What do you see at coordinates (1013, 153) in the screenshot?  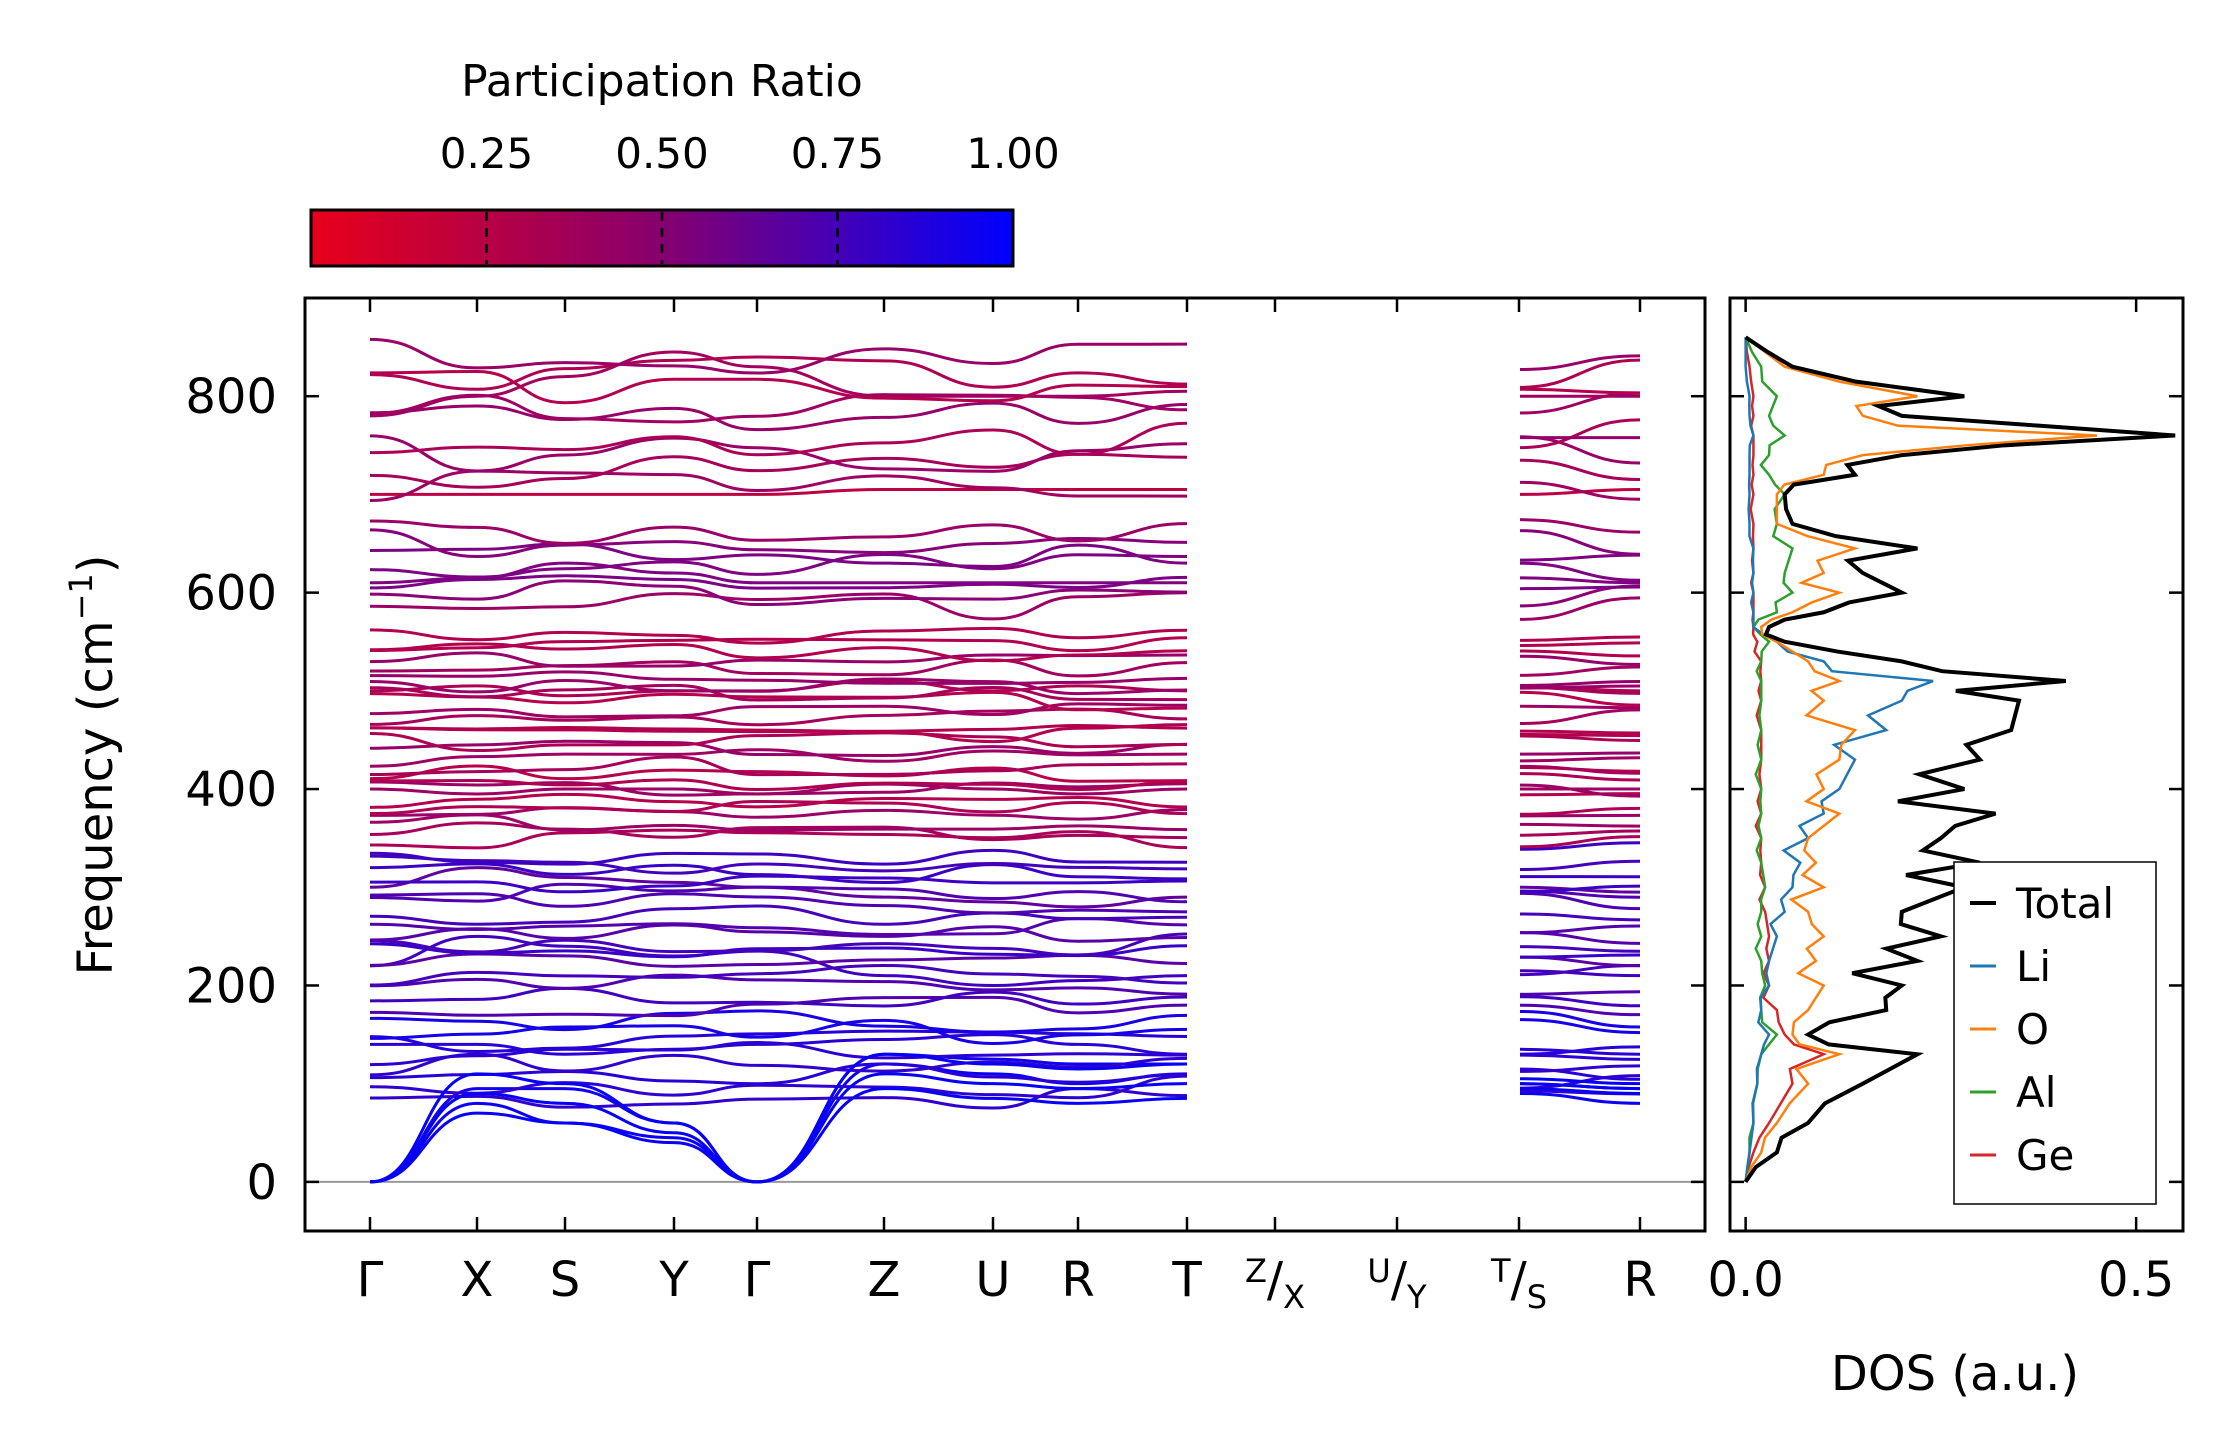 I see `colorbar-tick-label: 1.00` at bounding box center [1013, 153].